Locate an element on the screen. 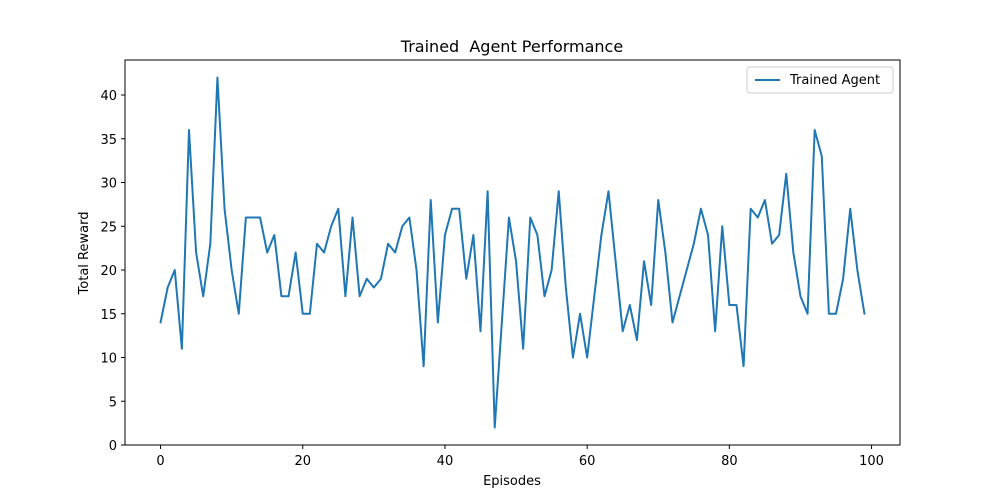  y-tick-label: 10 is located at coordinates (108, 359).